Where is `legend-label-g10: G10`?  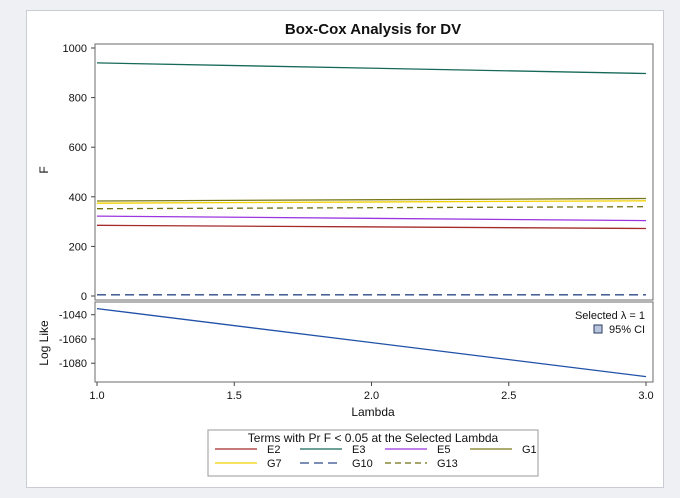 legend-label-g10: G10 is located at coordinates (362, 464).